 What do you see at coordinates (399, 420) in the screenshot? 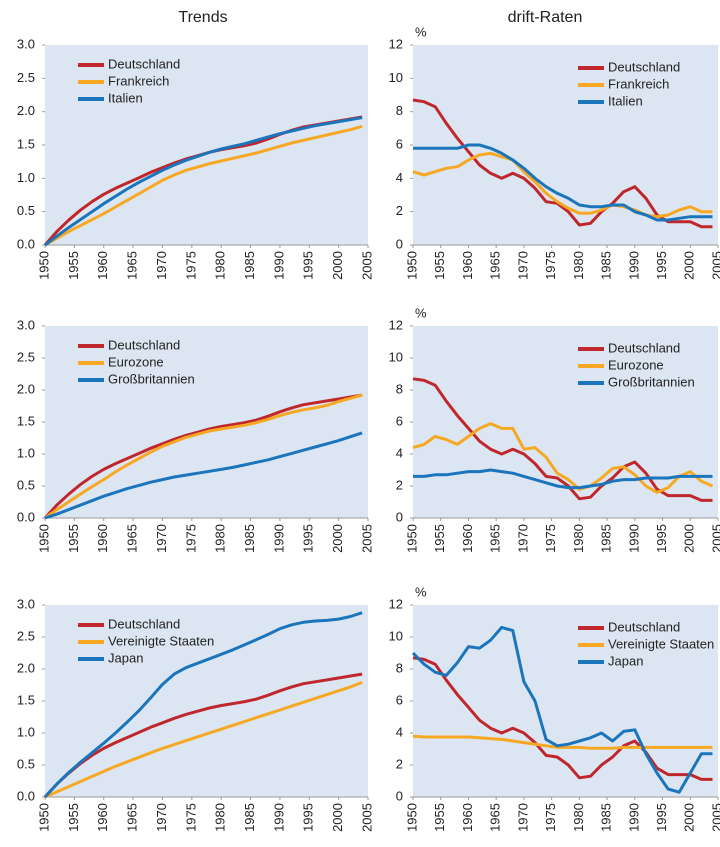
I see `y-tick-label: 6` at bounding box center [399, 420].